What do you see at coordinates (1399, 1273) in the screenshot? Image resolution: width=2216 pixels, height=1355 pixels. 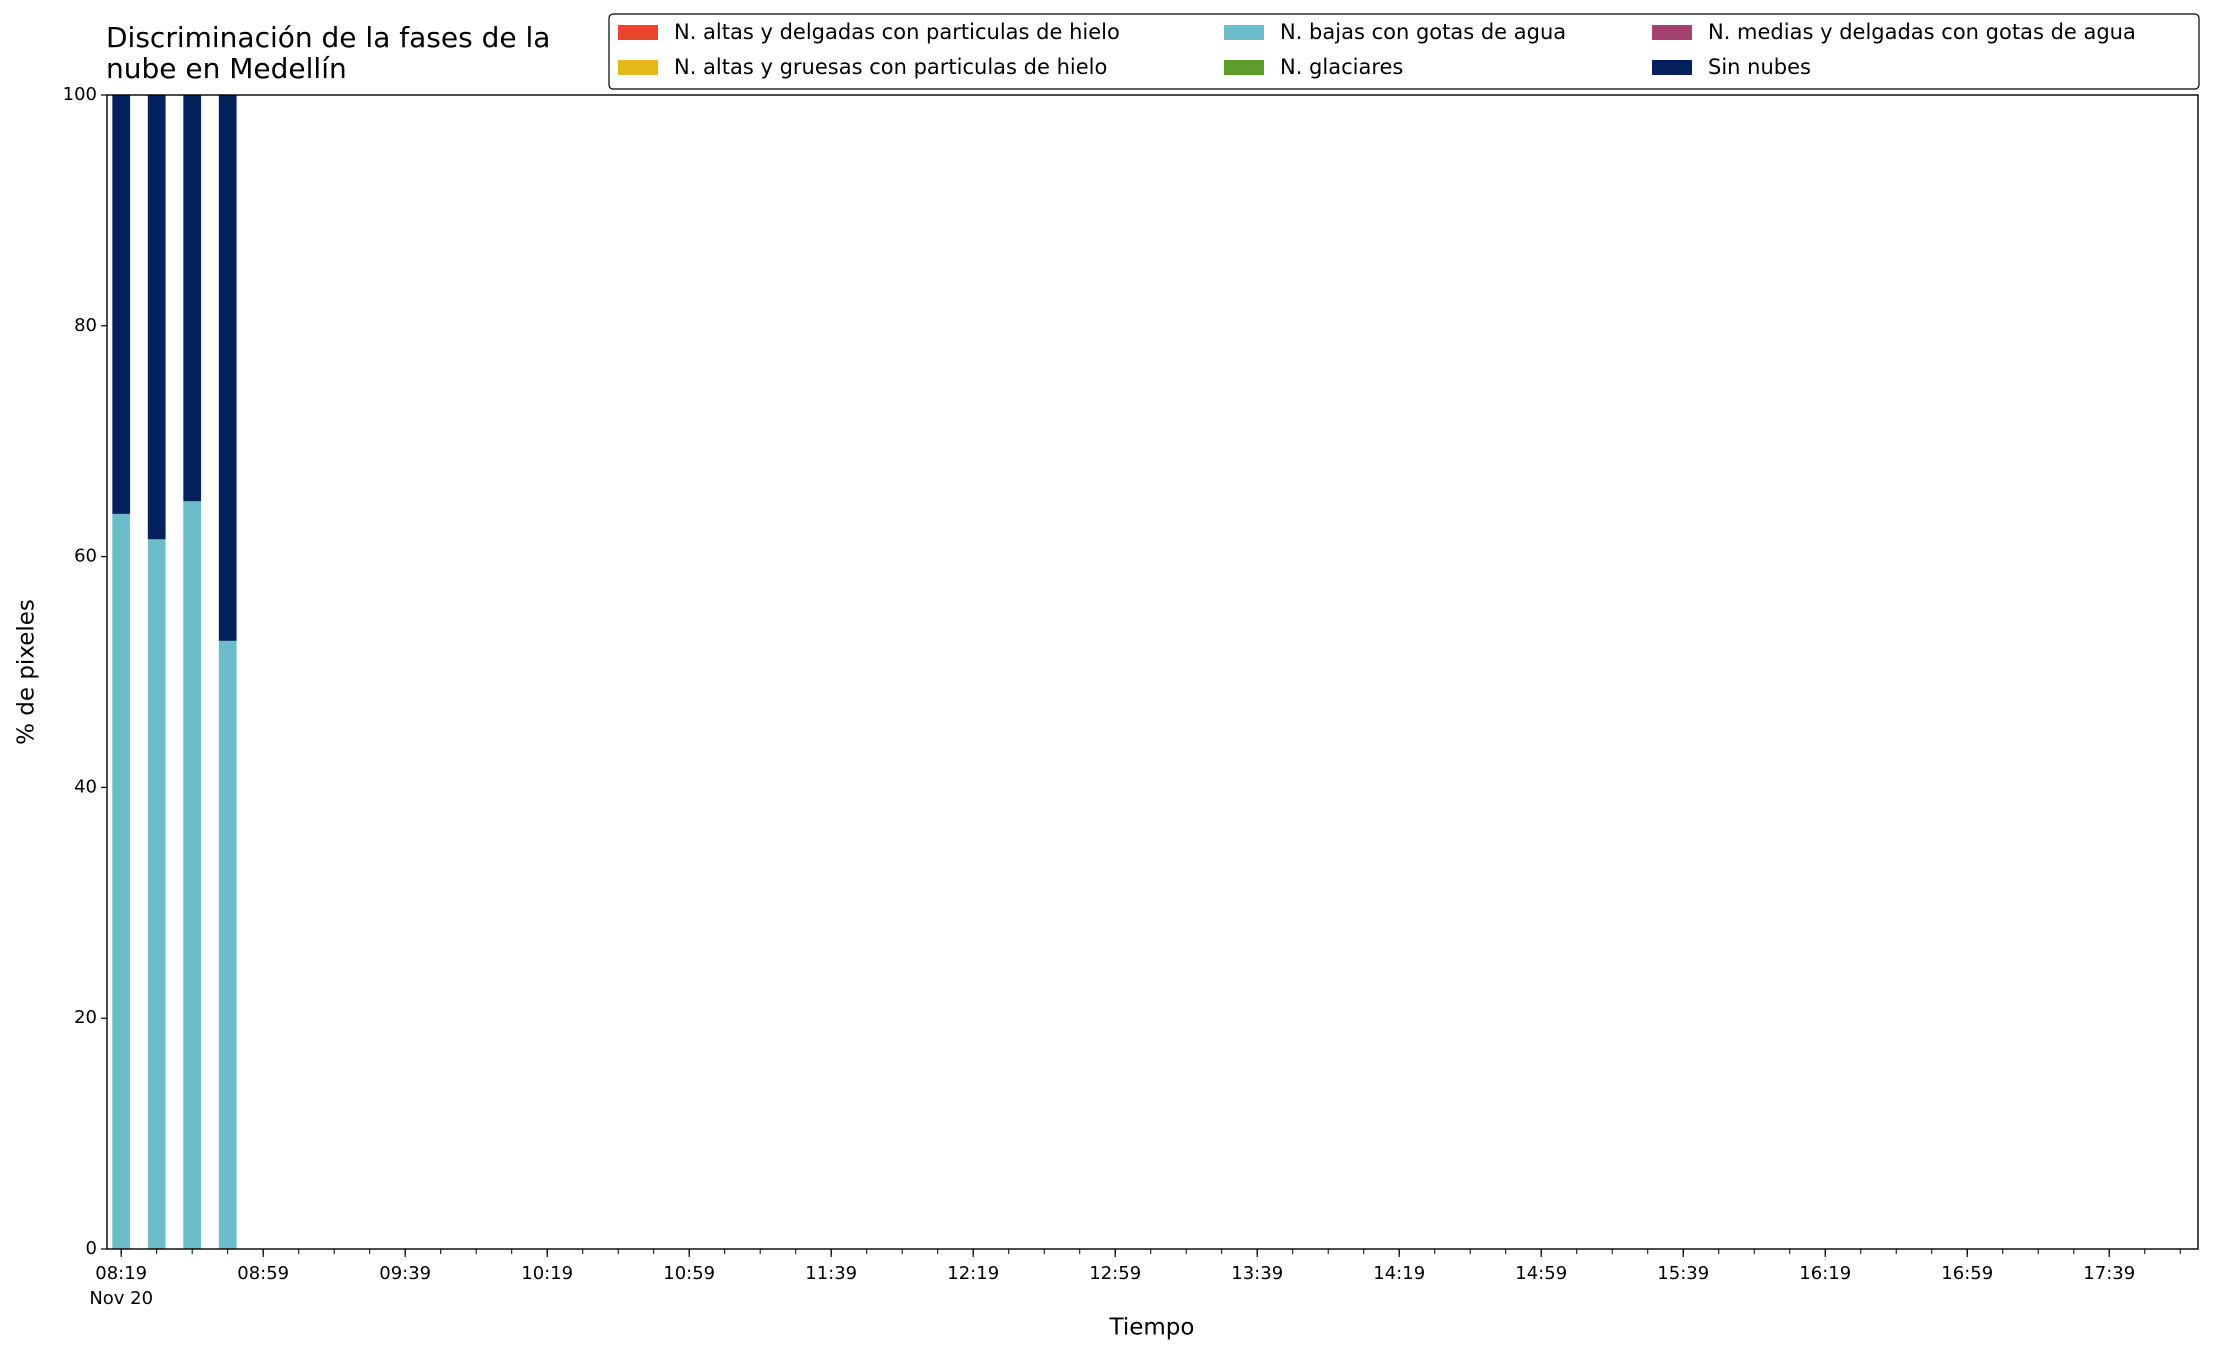 I see `x-tick-label: 14:19` at bounding box center [1399, 1273].